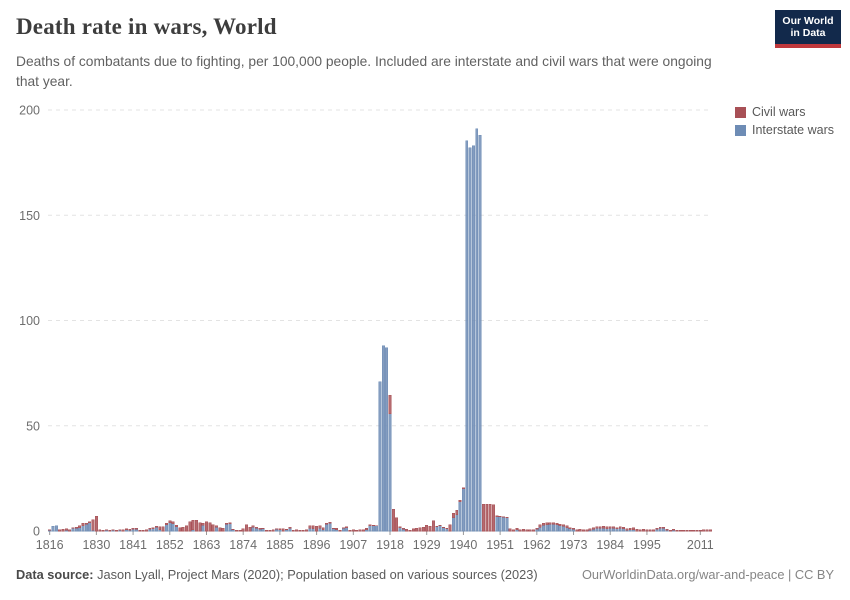  Describe the element at coordinates (437, 529) in the screenshot. I see `bar-interstate-1932` at that location.